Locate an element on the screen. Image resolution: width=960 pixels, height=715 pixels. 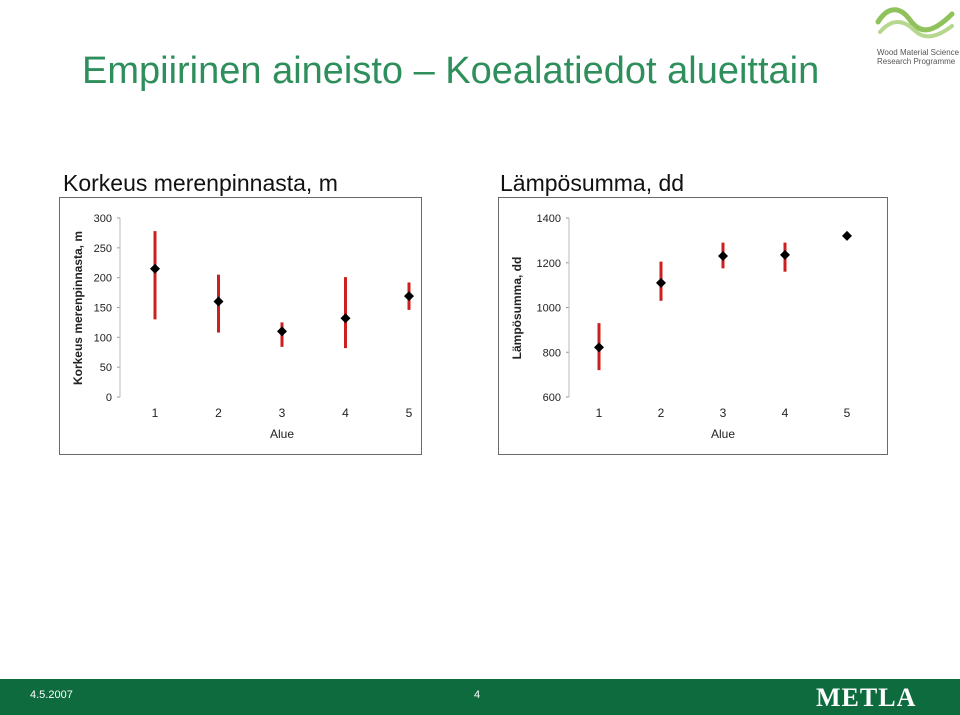
footer-bar: 4.5.2007 4 METLA is located at coordinates (480, 697).